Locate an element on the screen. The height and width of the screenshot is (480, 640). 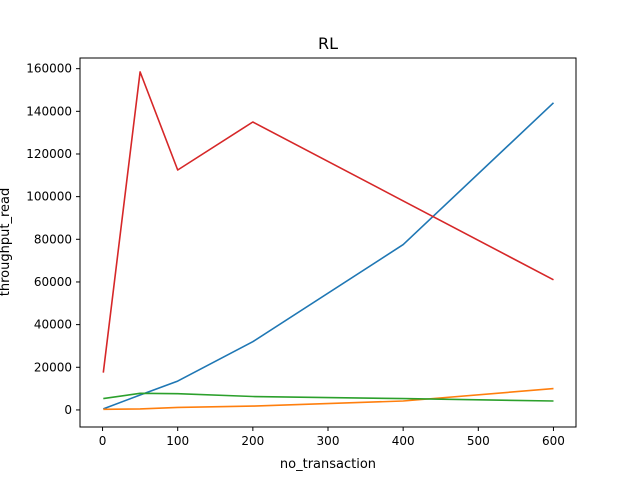
y-tick-label: 160000 is located at coordinates (49, 69).